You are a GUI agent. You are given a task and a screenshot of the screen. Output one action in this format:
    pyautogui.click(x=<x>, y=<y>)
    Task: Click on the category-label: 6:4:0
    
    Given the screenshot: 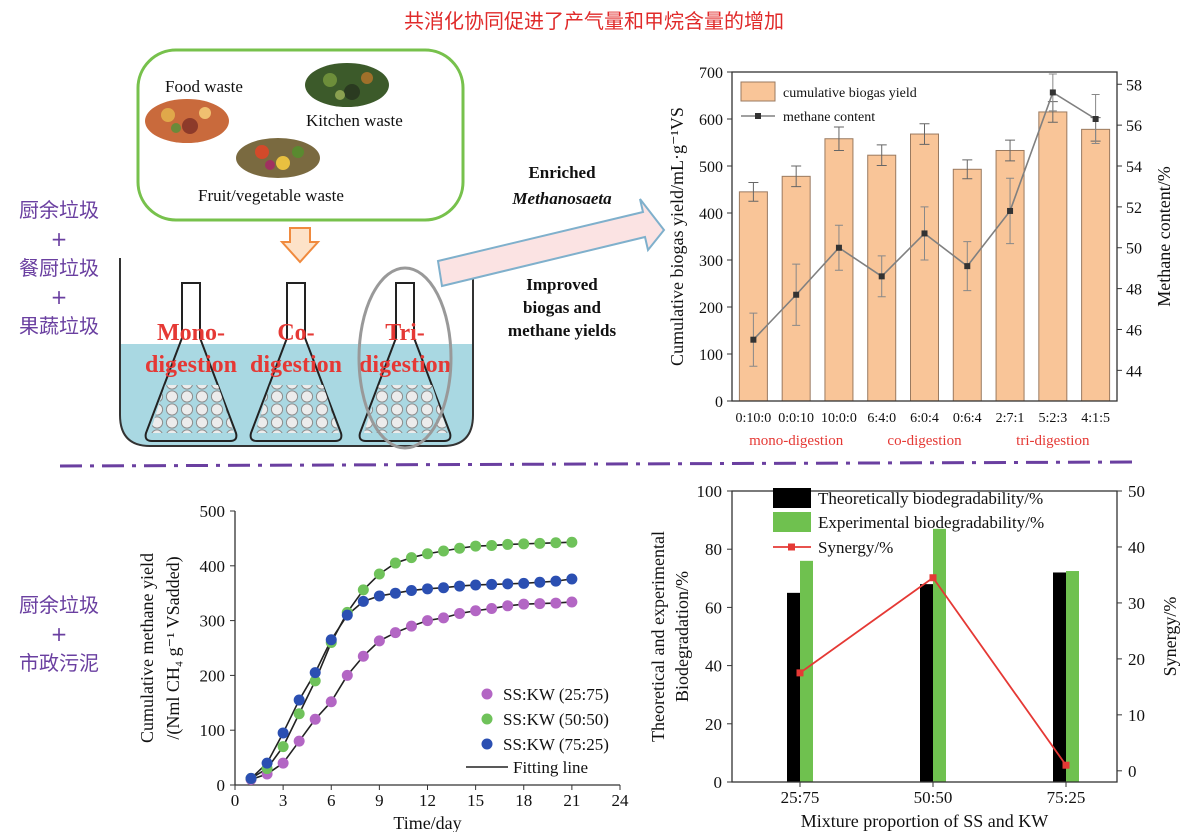 What is the action you would take?
    pyautogui.click(x=881, y=418)
    